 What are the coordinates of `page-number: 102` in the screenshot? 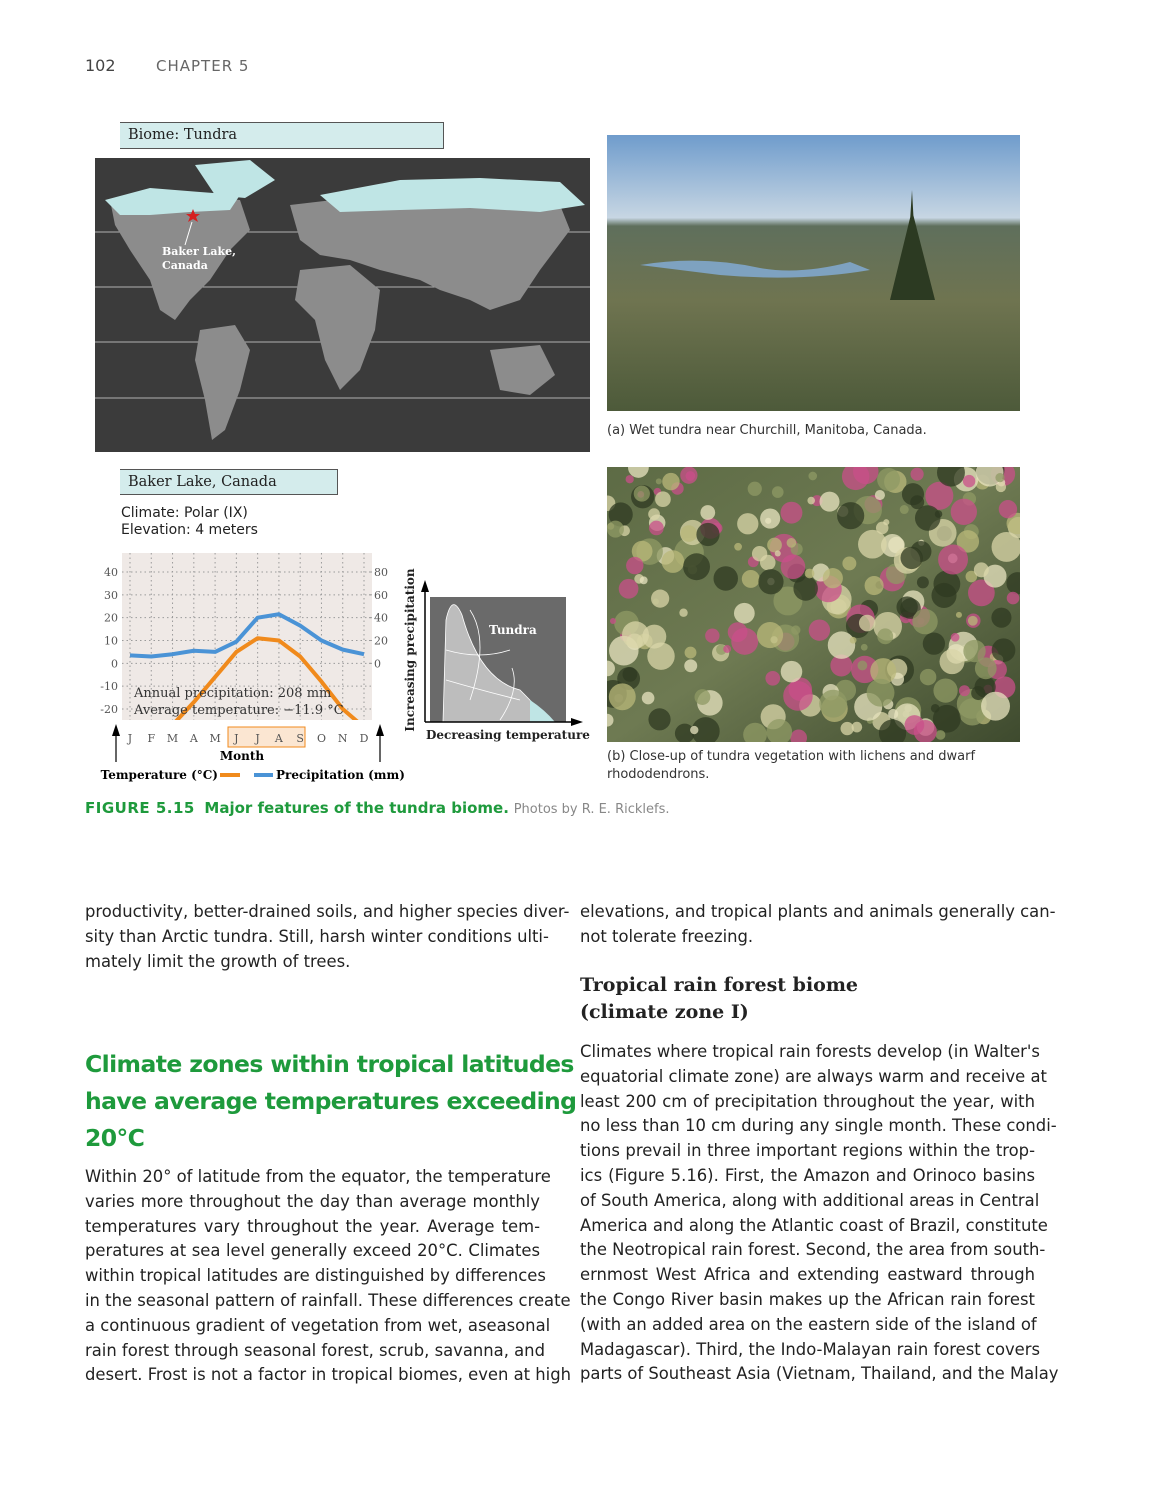 It's located at (100, 65).